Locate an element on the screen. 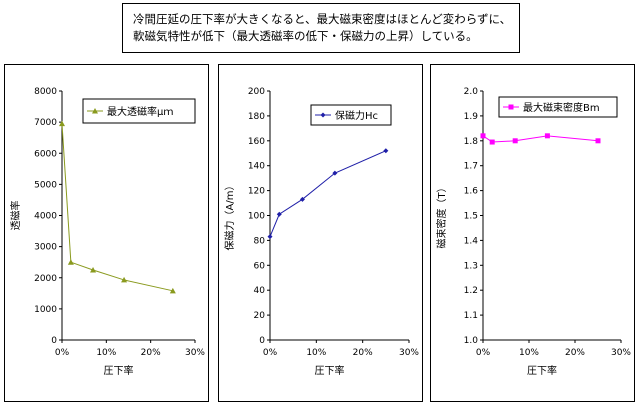  y-tick-label: 140 is located at coordinates (256, 167).